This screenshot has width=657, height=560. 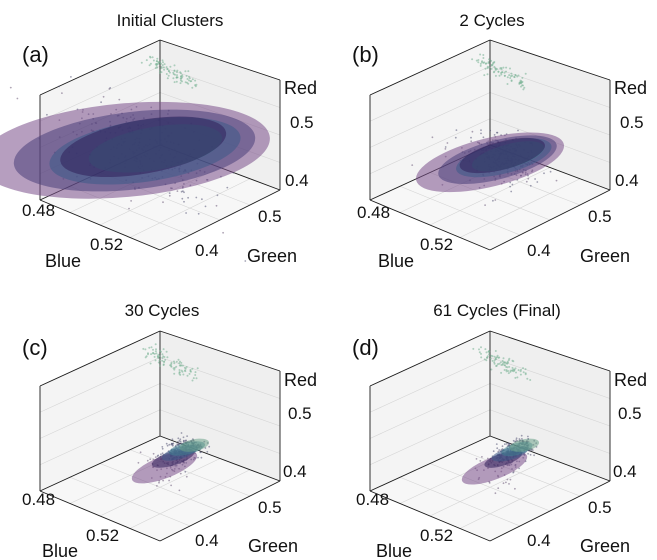 What do you see at coordinates (630, 88) in the screenshot?
I see `z-axis-label: Red` at bounding box center [630, 88].